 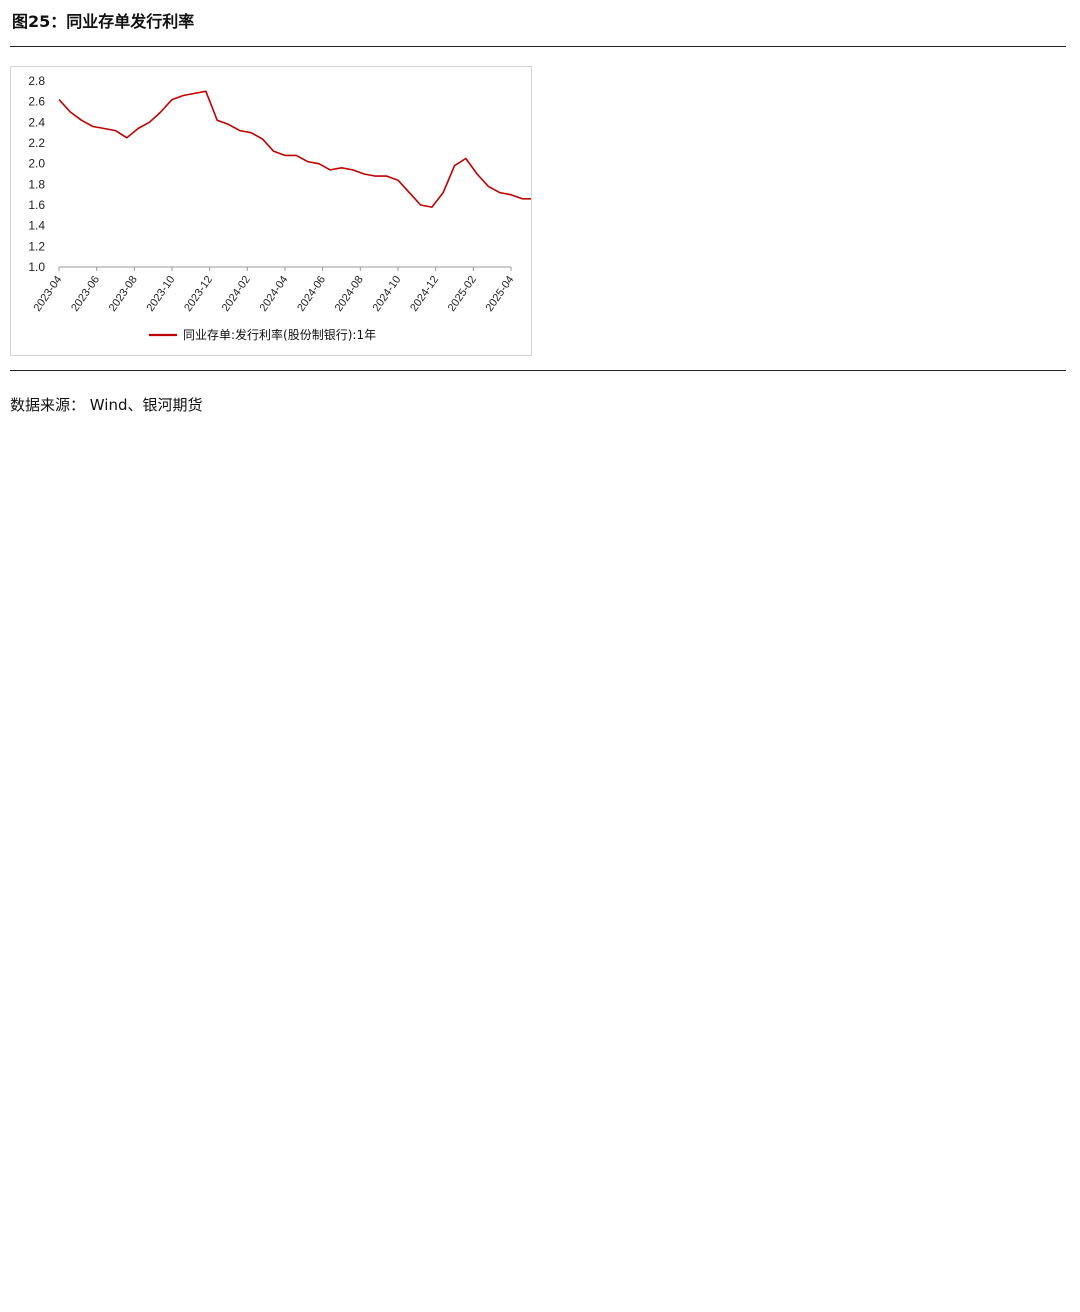 I want to click on y-tick-label: 1.2, so click(x=36, y=246).